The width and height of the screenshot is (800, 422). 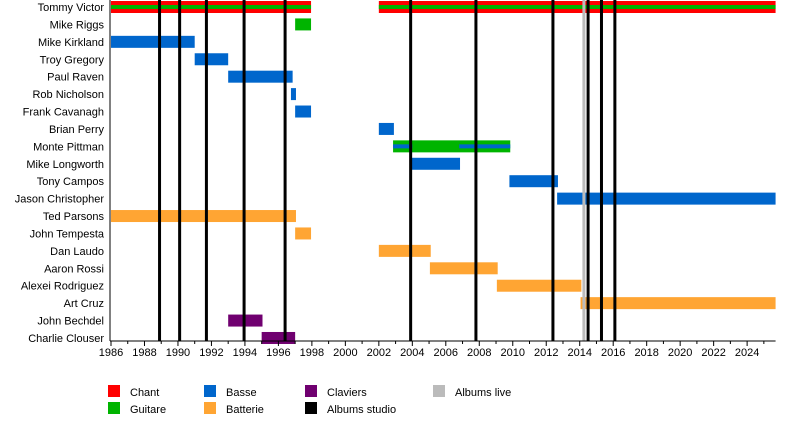 I want to click on x-tick-label: 2006, so click(x=446, y=353).